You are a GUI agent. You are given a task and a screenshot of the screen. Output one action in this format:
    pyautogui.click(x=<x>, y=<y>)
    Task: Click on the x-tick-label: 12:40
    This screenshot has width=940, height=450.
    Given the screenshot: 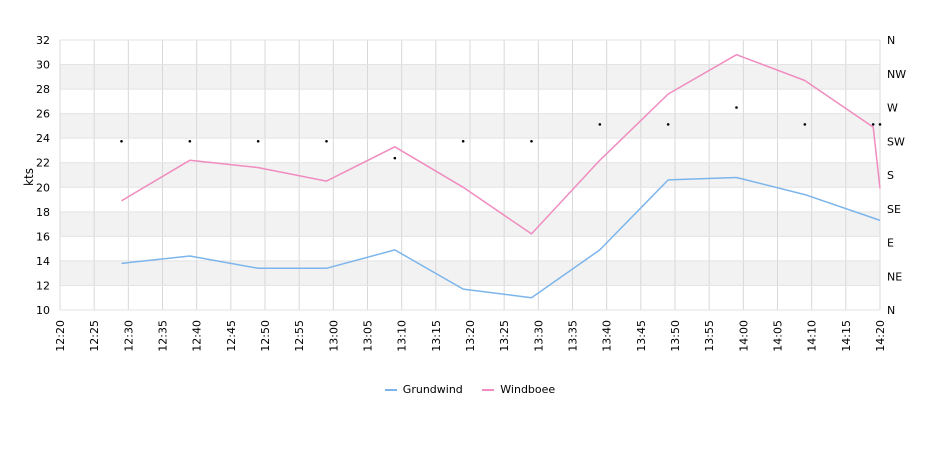 What is the action you would take?
    pyautogui.click(x=197, y=336)
    